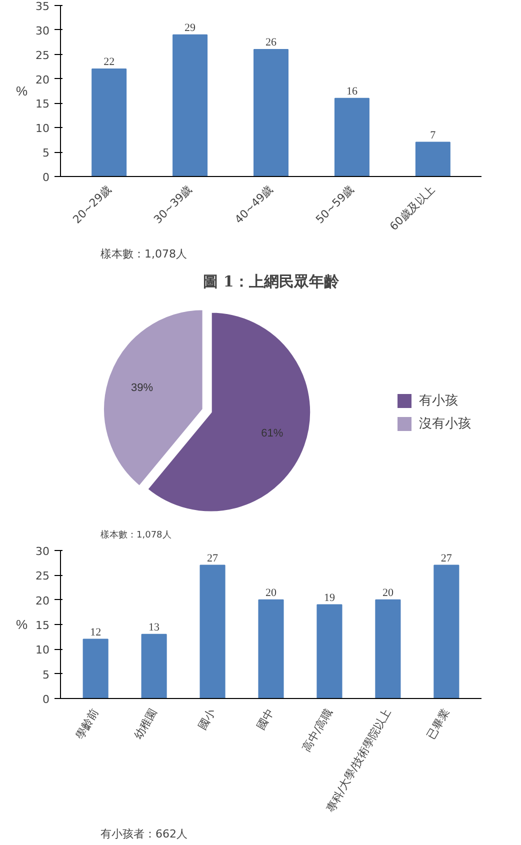  Describe the element at coordinates (438, 400) in the screenshot. I see `legend-label: 有小孩` at that location.